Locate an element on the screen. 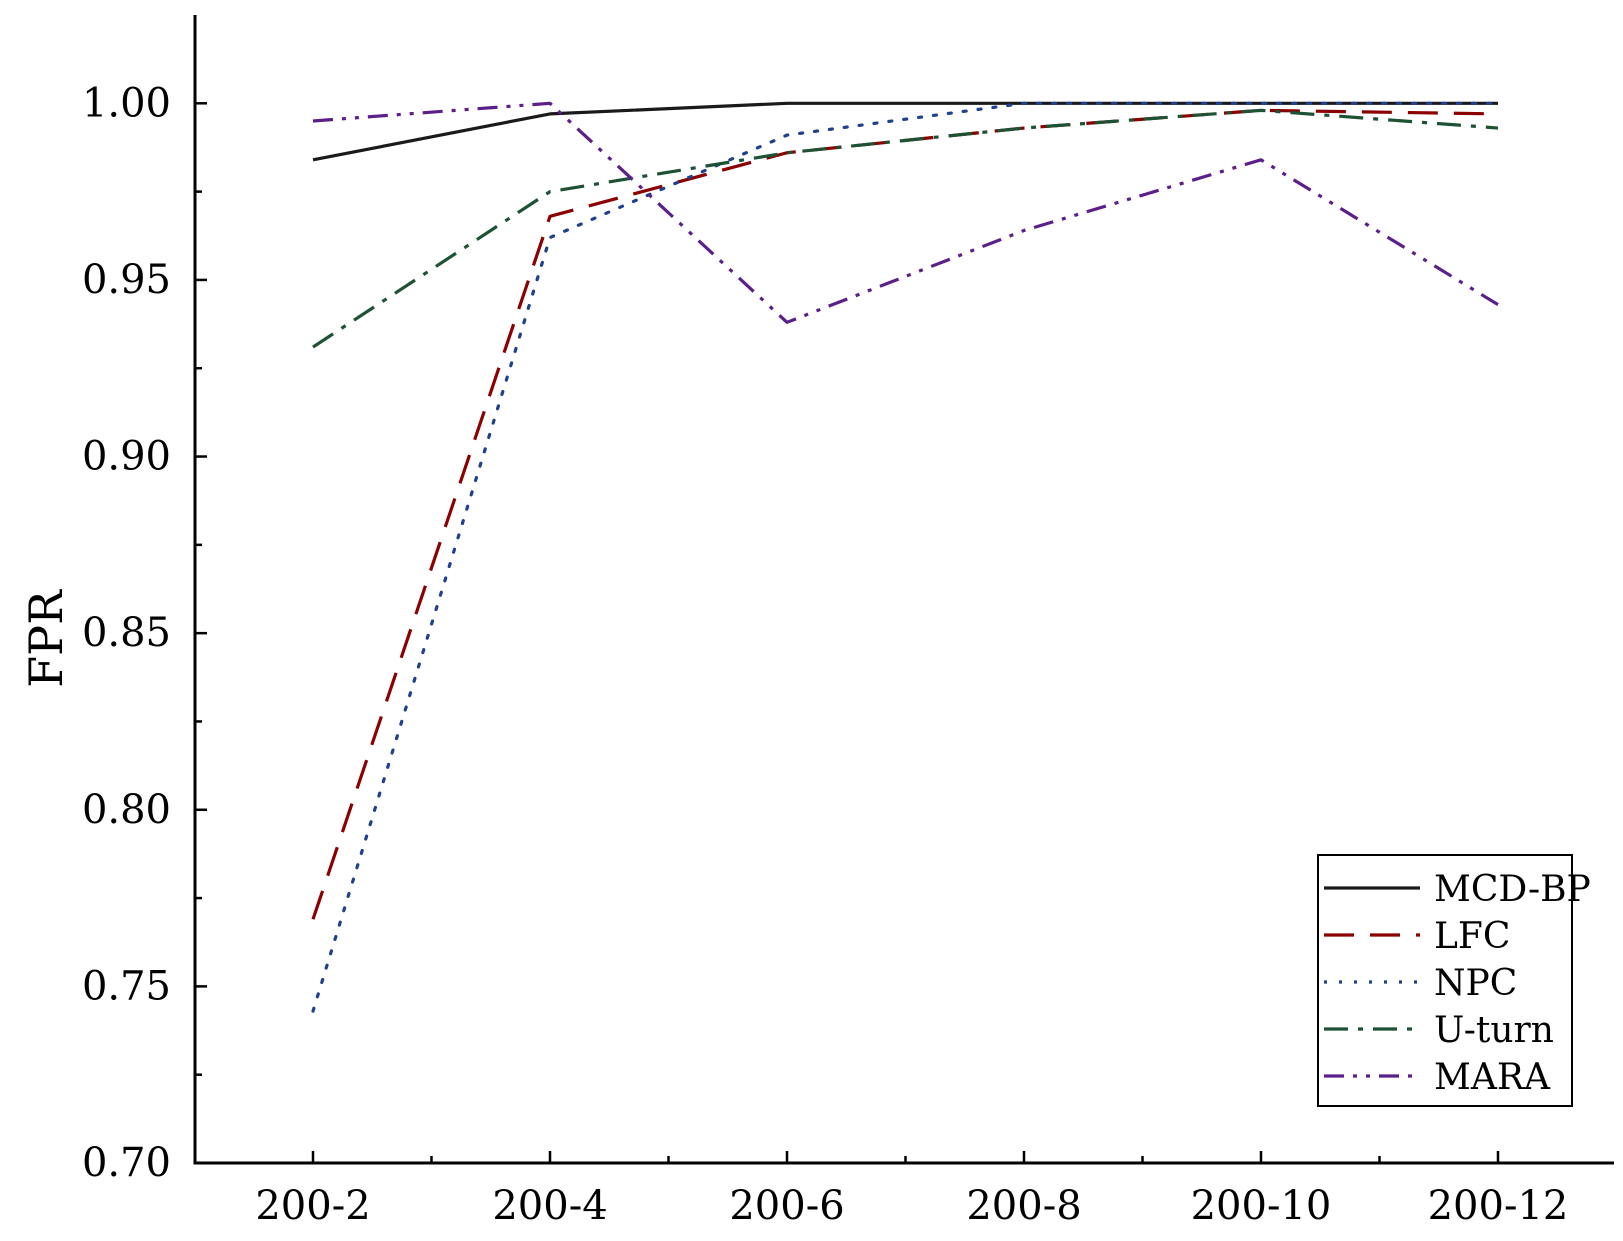 The height and width of the screenshot is (1241, 1623). y-tick-label: 0.85 is located at coordinates (126, 633).